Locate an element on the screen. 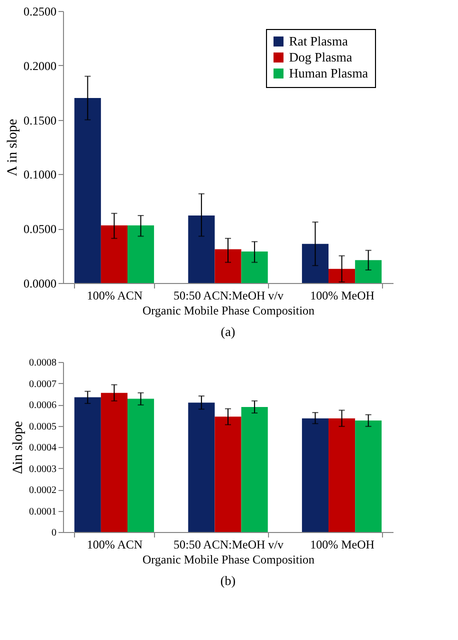 The height and width of the screenshot is (640, 458). text: (b) is located at coordinates (228, 580).